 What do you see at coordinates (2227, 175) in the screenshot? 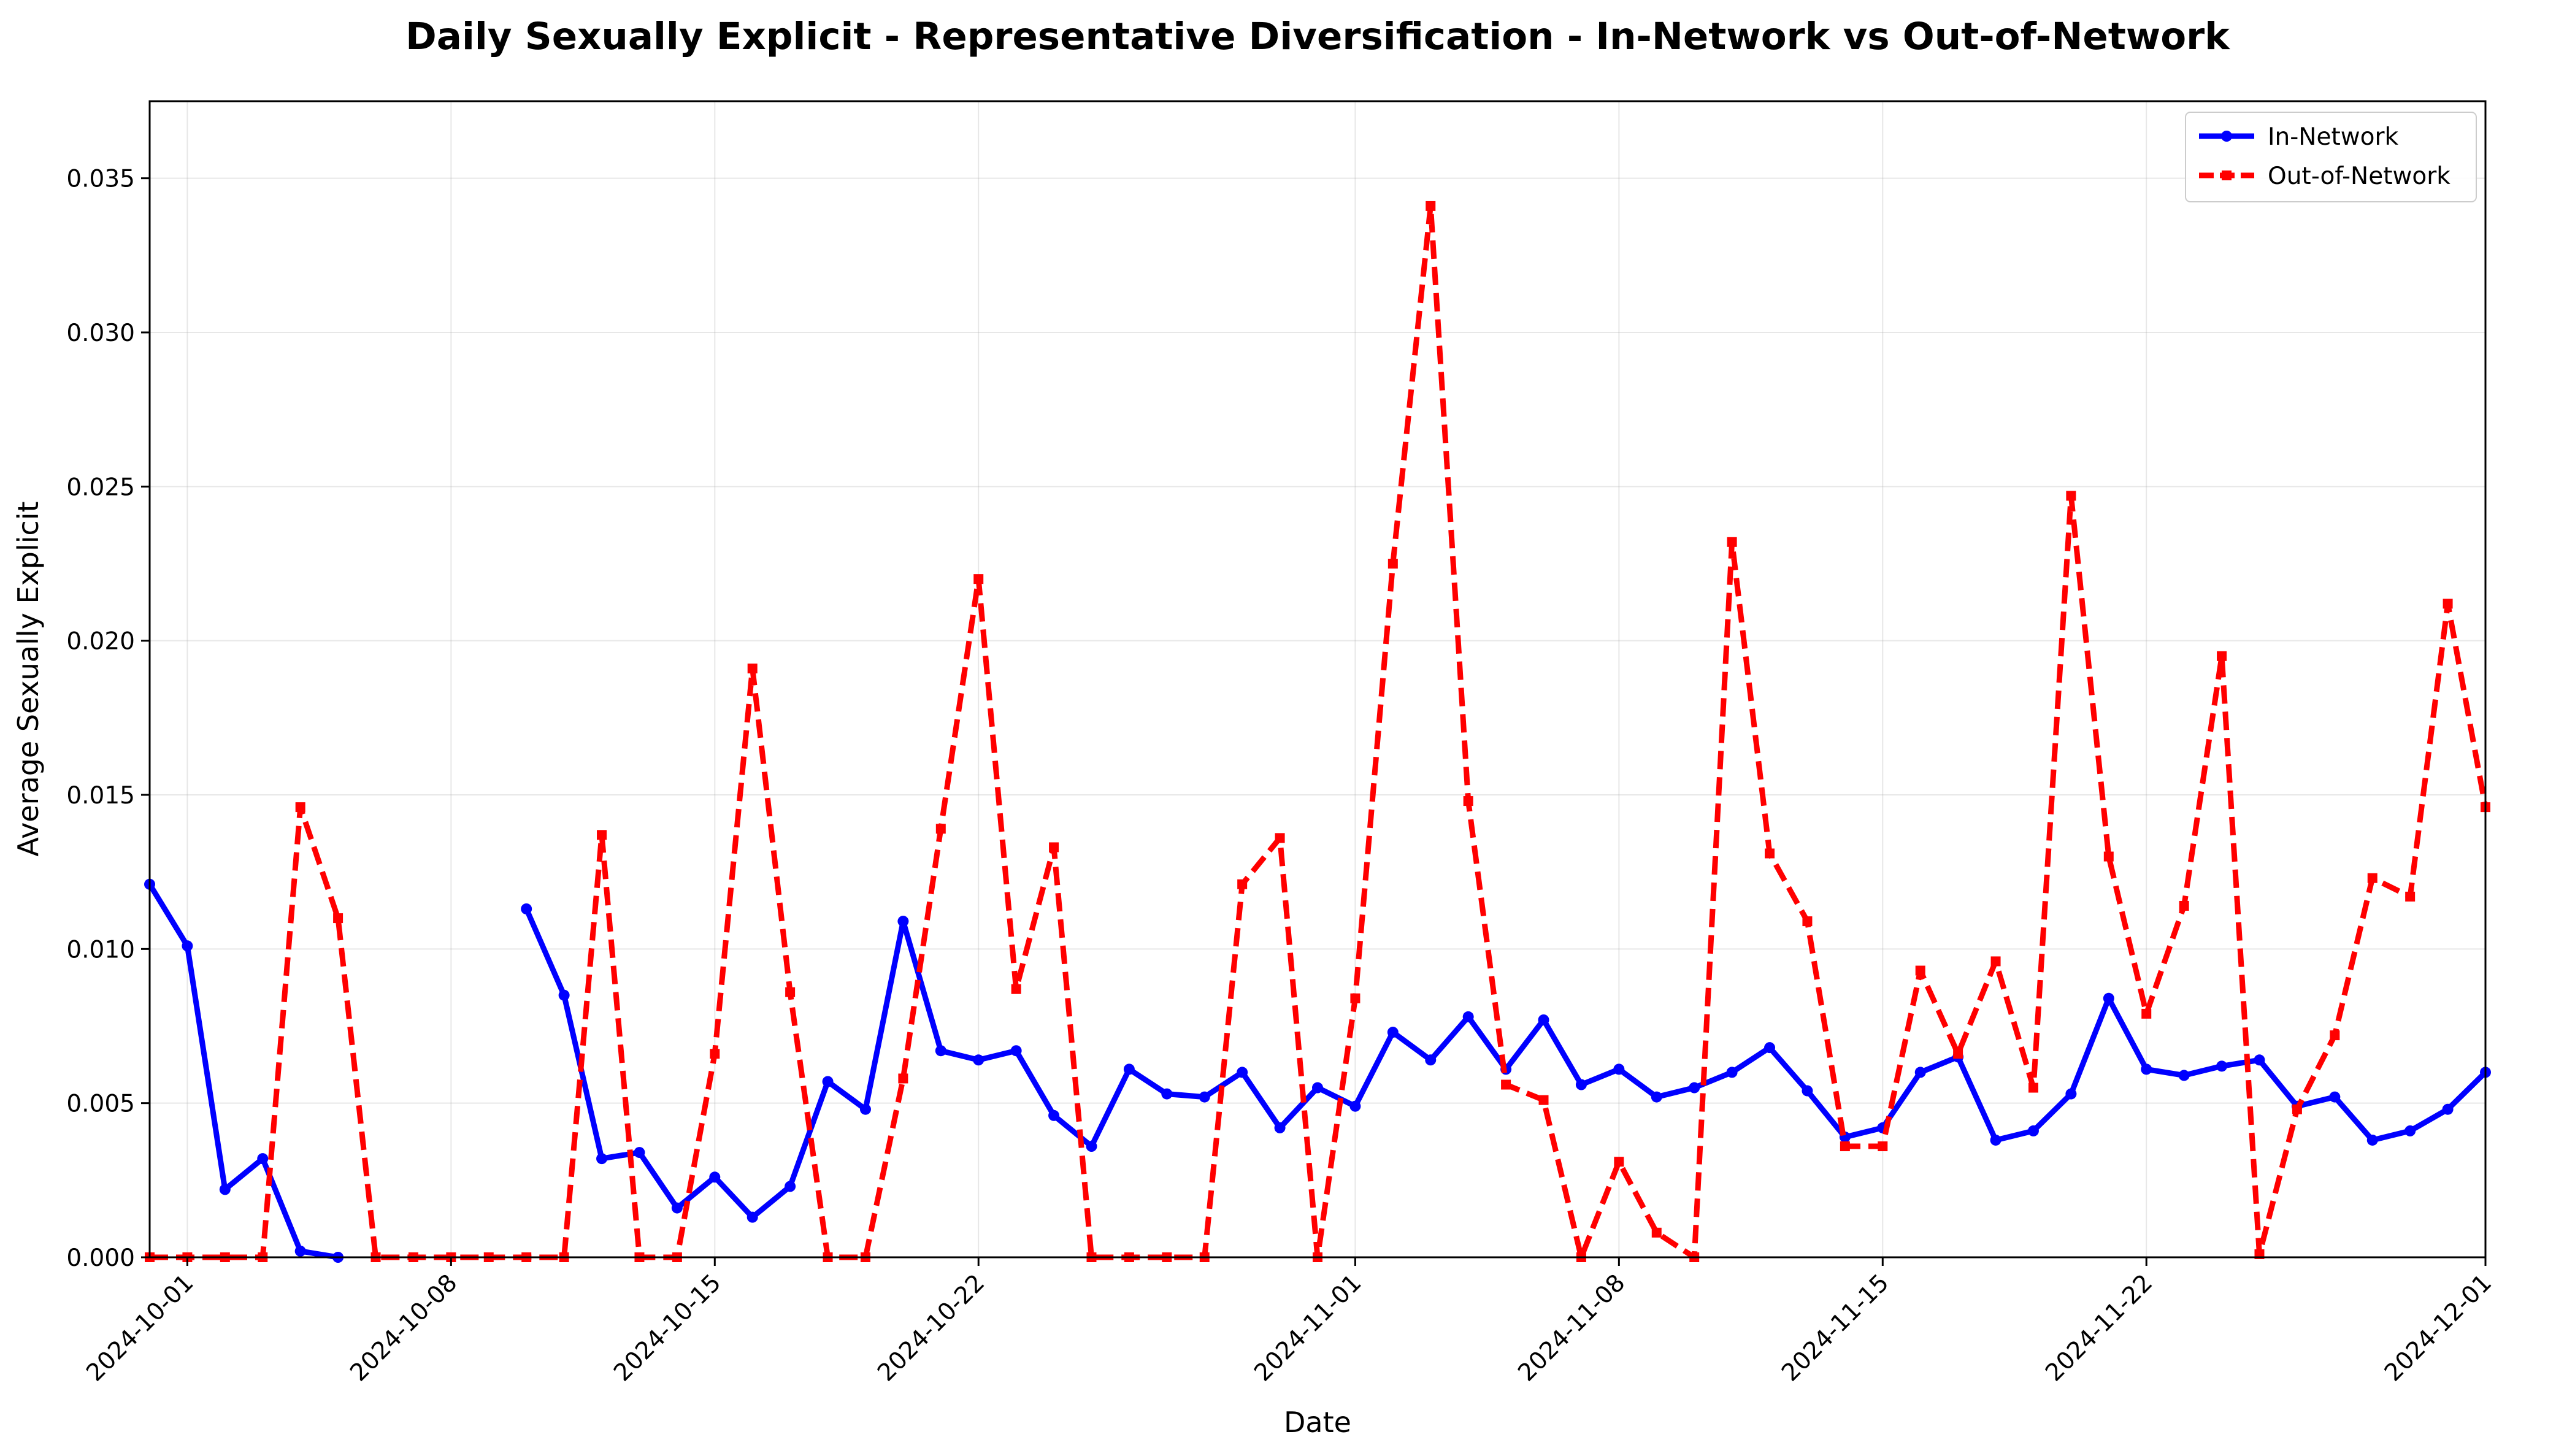
I see `legend-marker` at bounding box center [2227, 175].